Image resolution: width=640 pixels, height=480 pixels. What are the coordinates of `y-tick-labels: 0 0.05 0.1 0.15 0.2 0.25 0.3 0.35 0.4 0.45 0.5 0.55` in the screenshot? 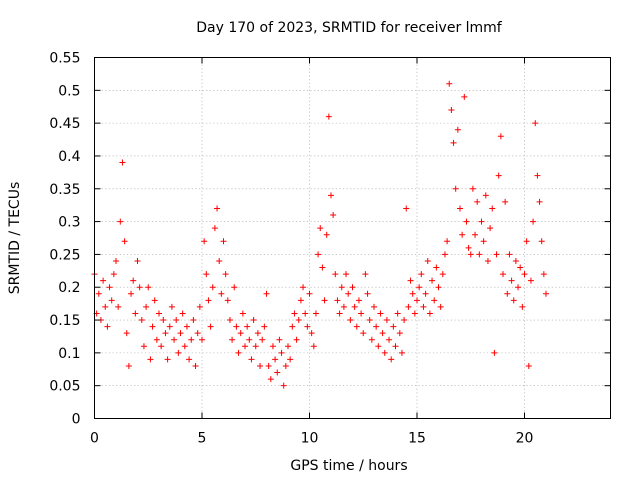 It's located at (64, 239).